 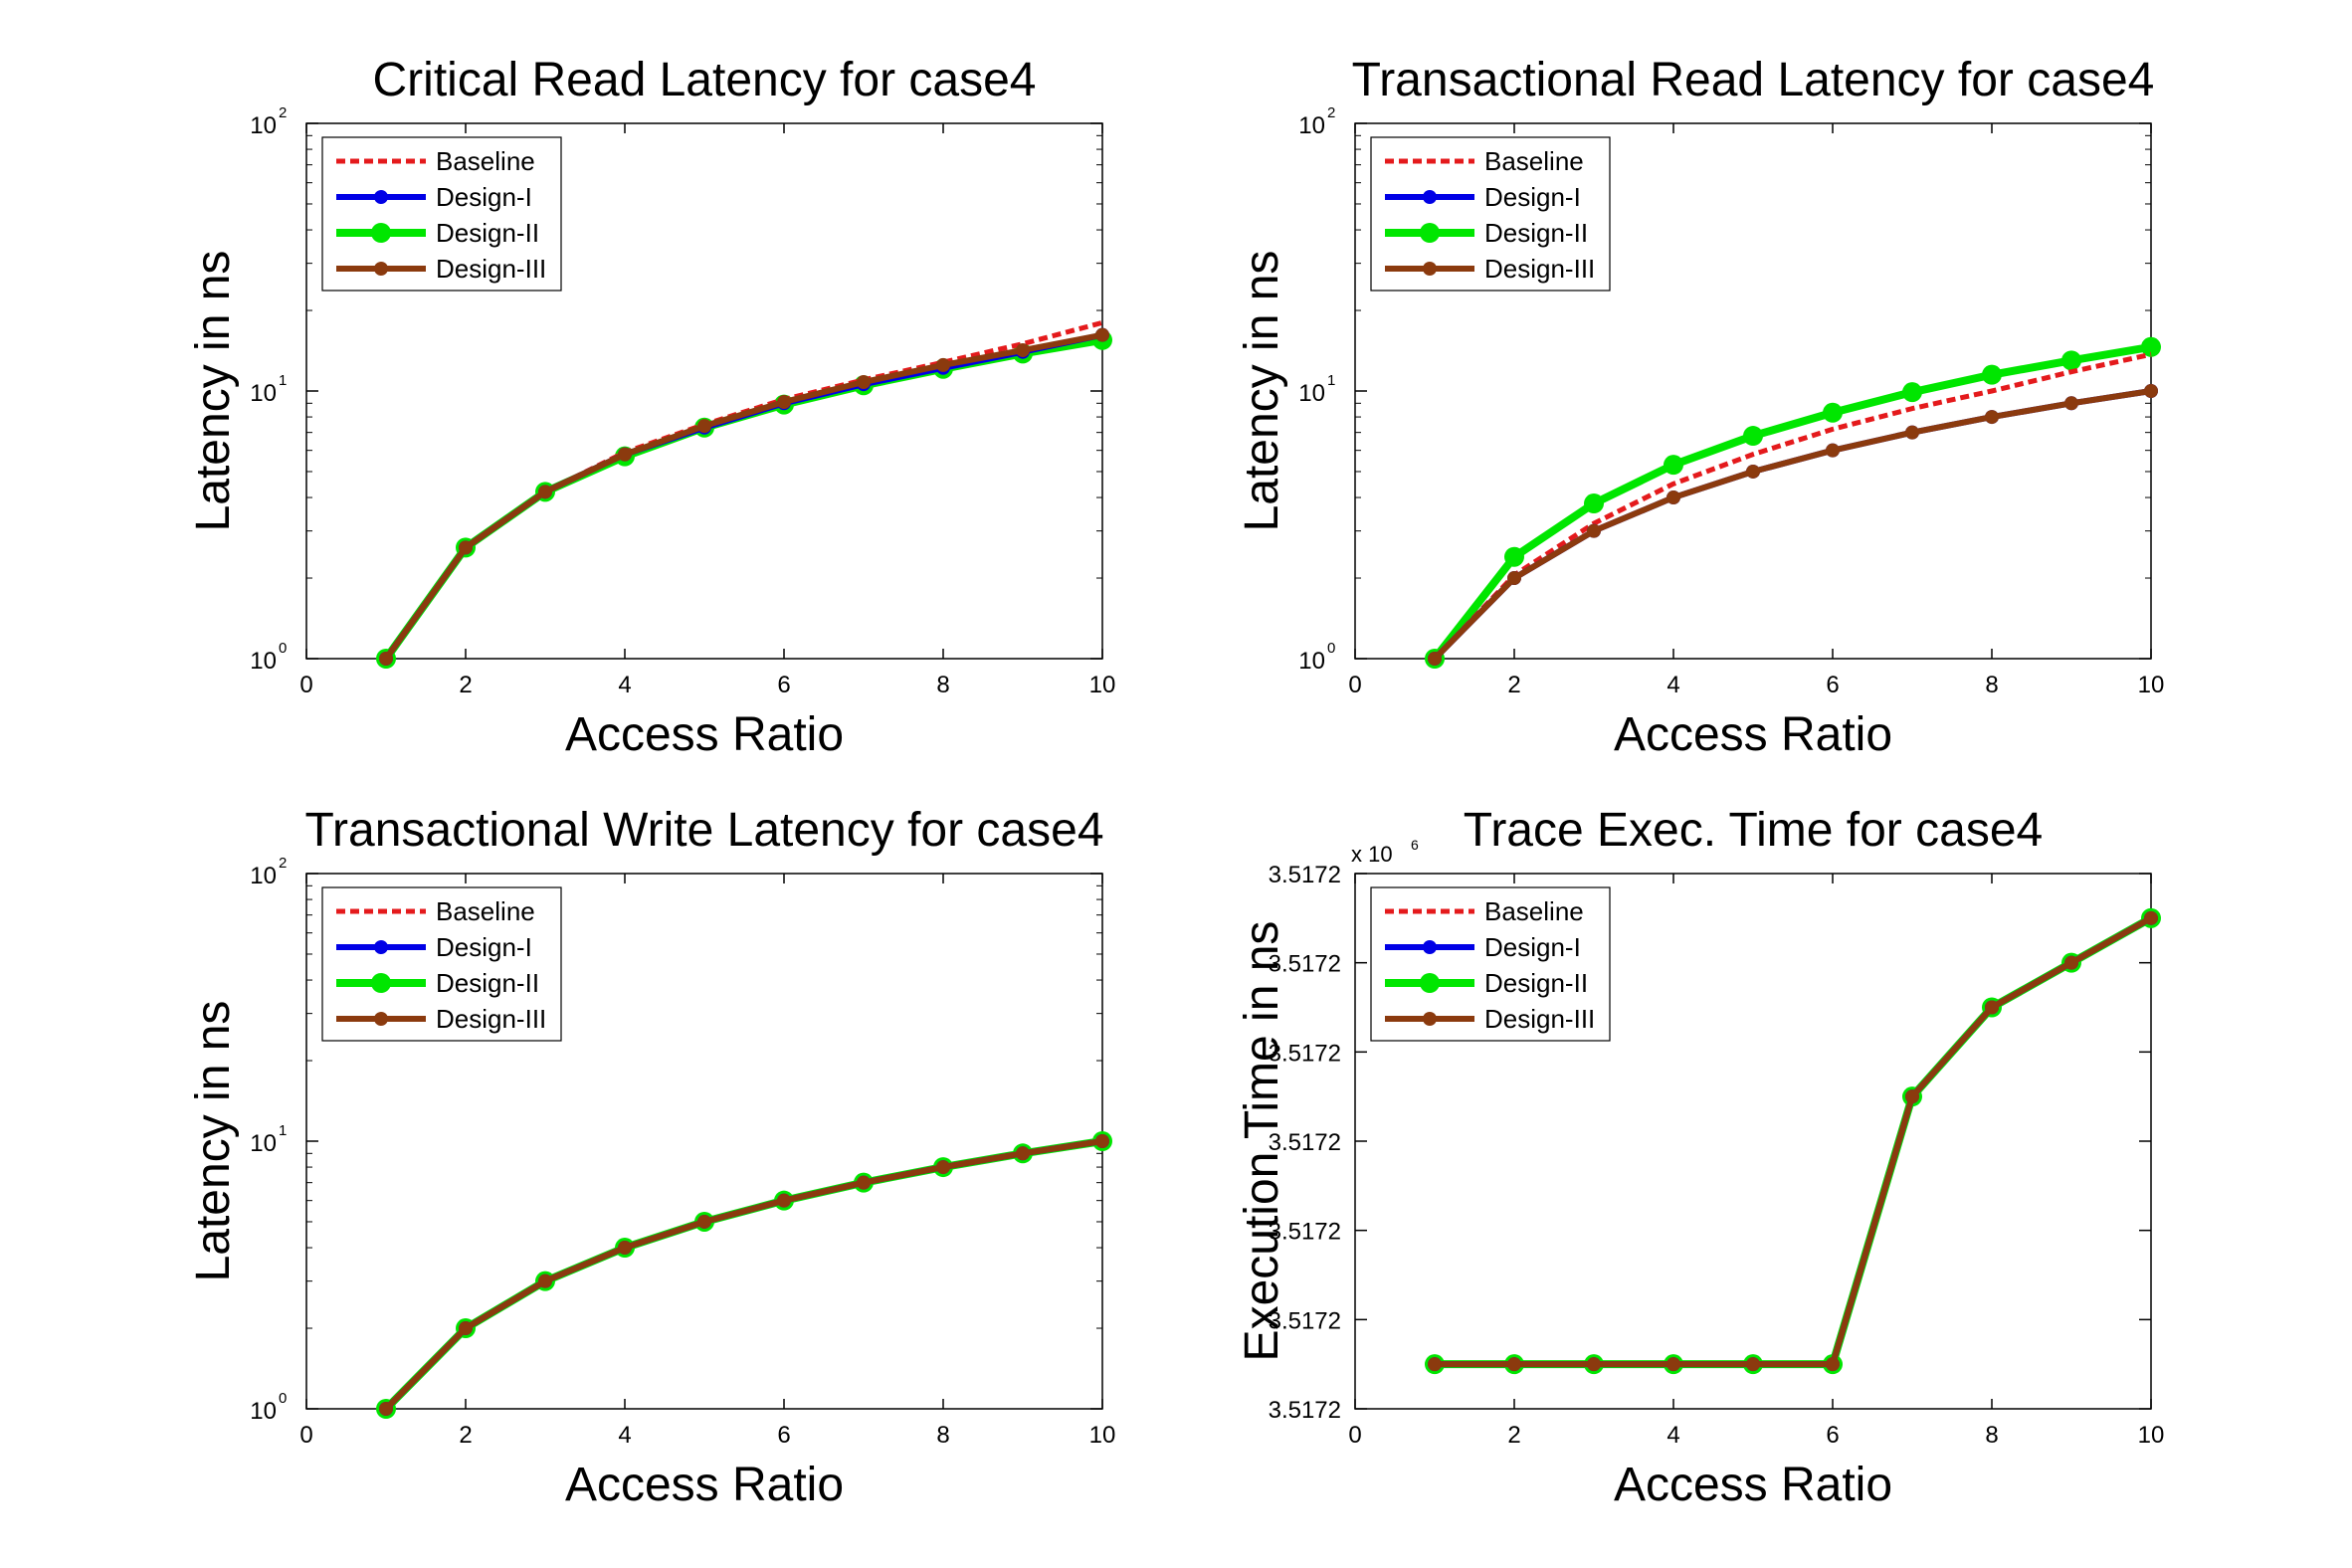 What do you see at coordinates (1372, 854) in the screenshot?
I see `axis-multiplier: x 10` at bounding box center [1372, 854].